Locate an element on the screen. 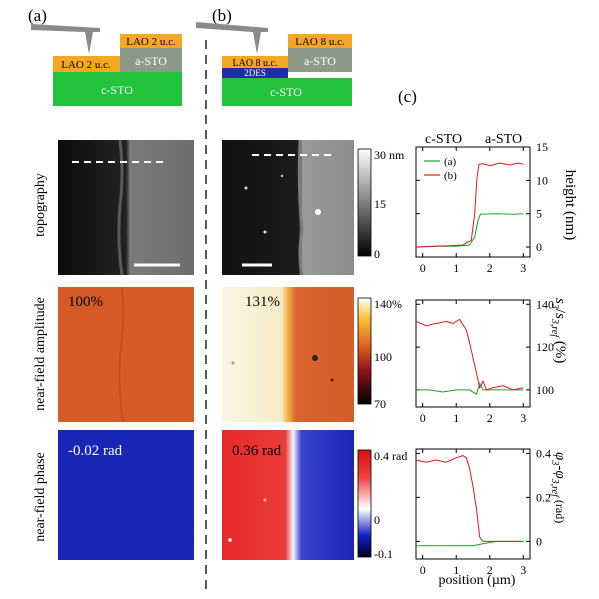 The height and width of the screenshot is (599, 599). csto-label-a: c-STO is located at coordinates (117, 90).